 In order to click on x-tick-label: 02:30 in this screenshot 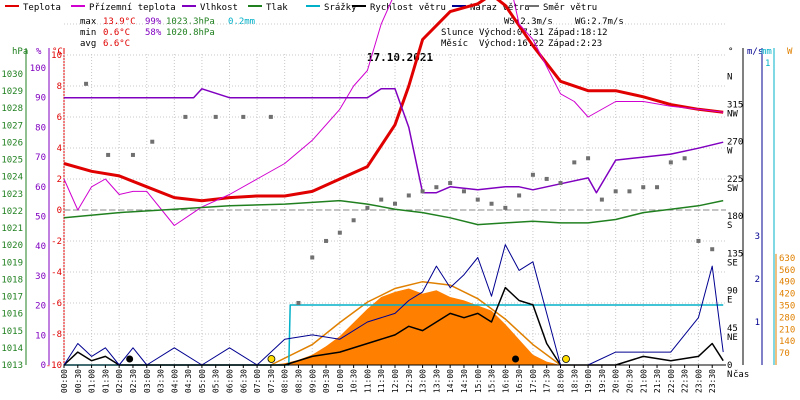, I will do `click(133, 381)`.